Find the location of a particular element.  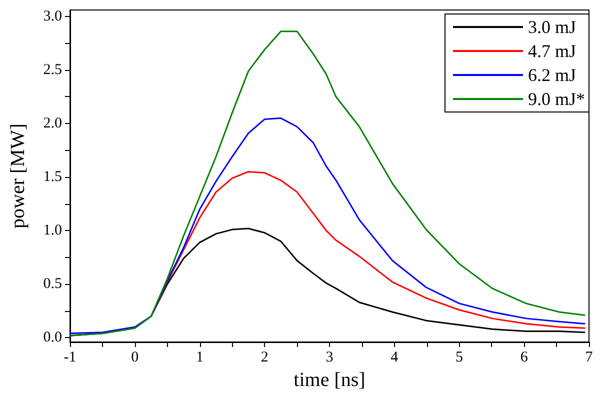

x-tick-label: 1 is located at coordinates (200, 358).